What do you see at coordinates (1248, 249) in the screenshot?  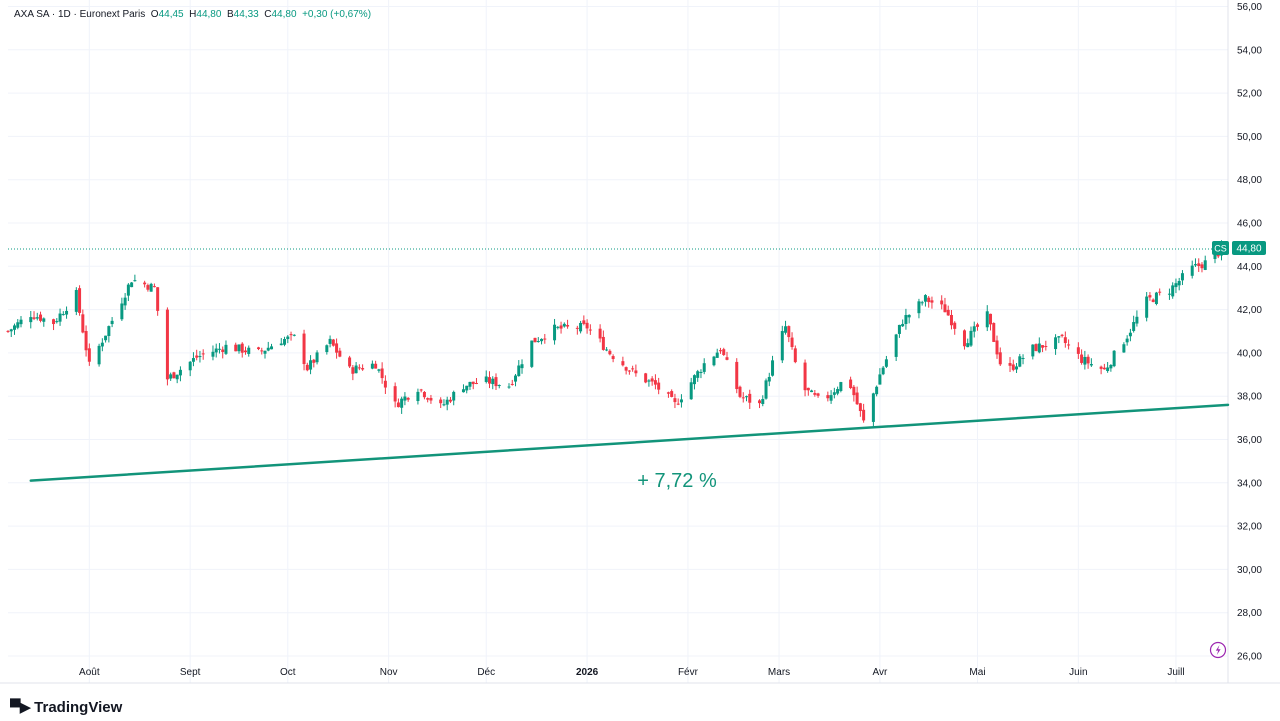 I see `price-badge-value: 44,80` at bounding box center [1248, 249].